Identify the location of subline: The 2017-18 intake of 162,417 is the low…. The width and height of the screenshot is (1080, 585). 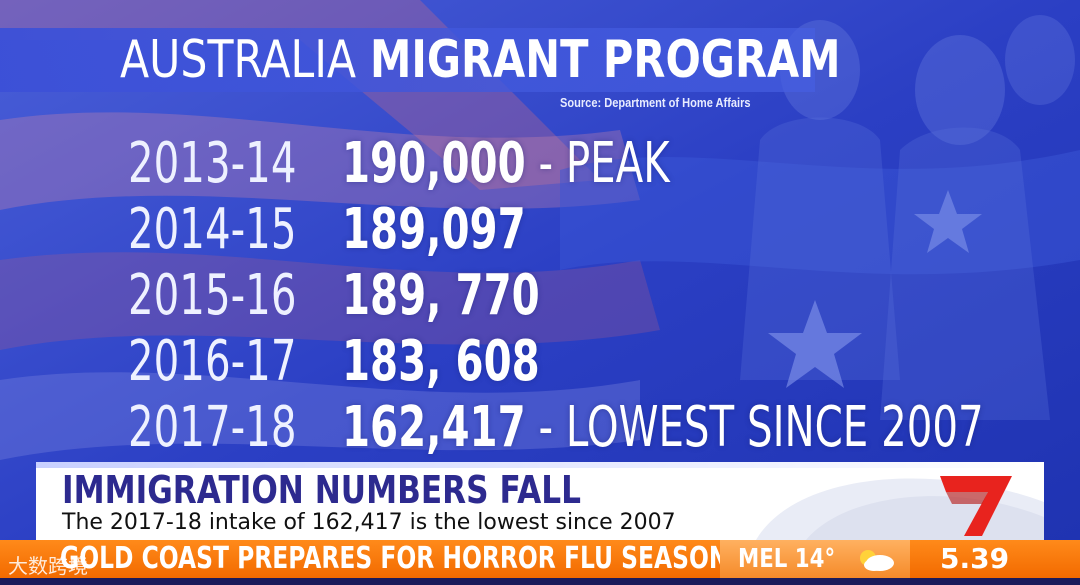
(369, 522).